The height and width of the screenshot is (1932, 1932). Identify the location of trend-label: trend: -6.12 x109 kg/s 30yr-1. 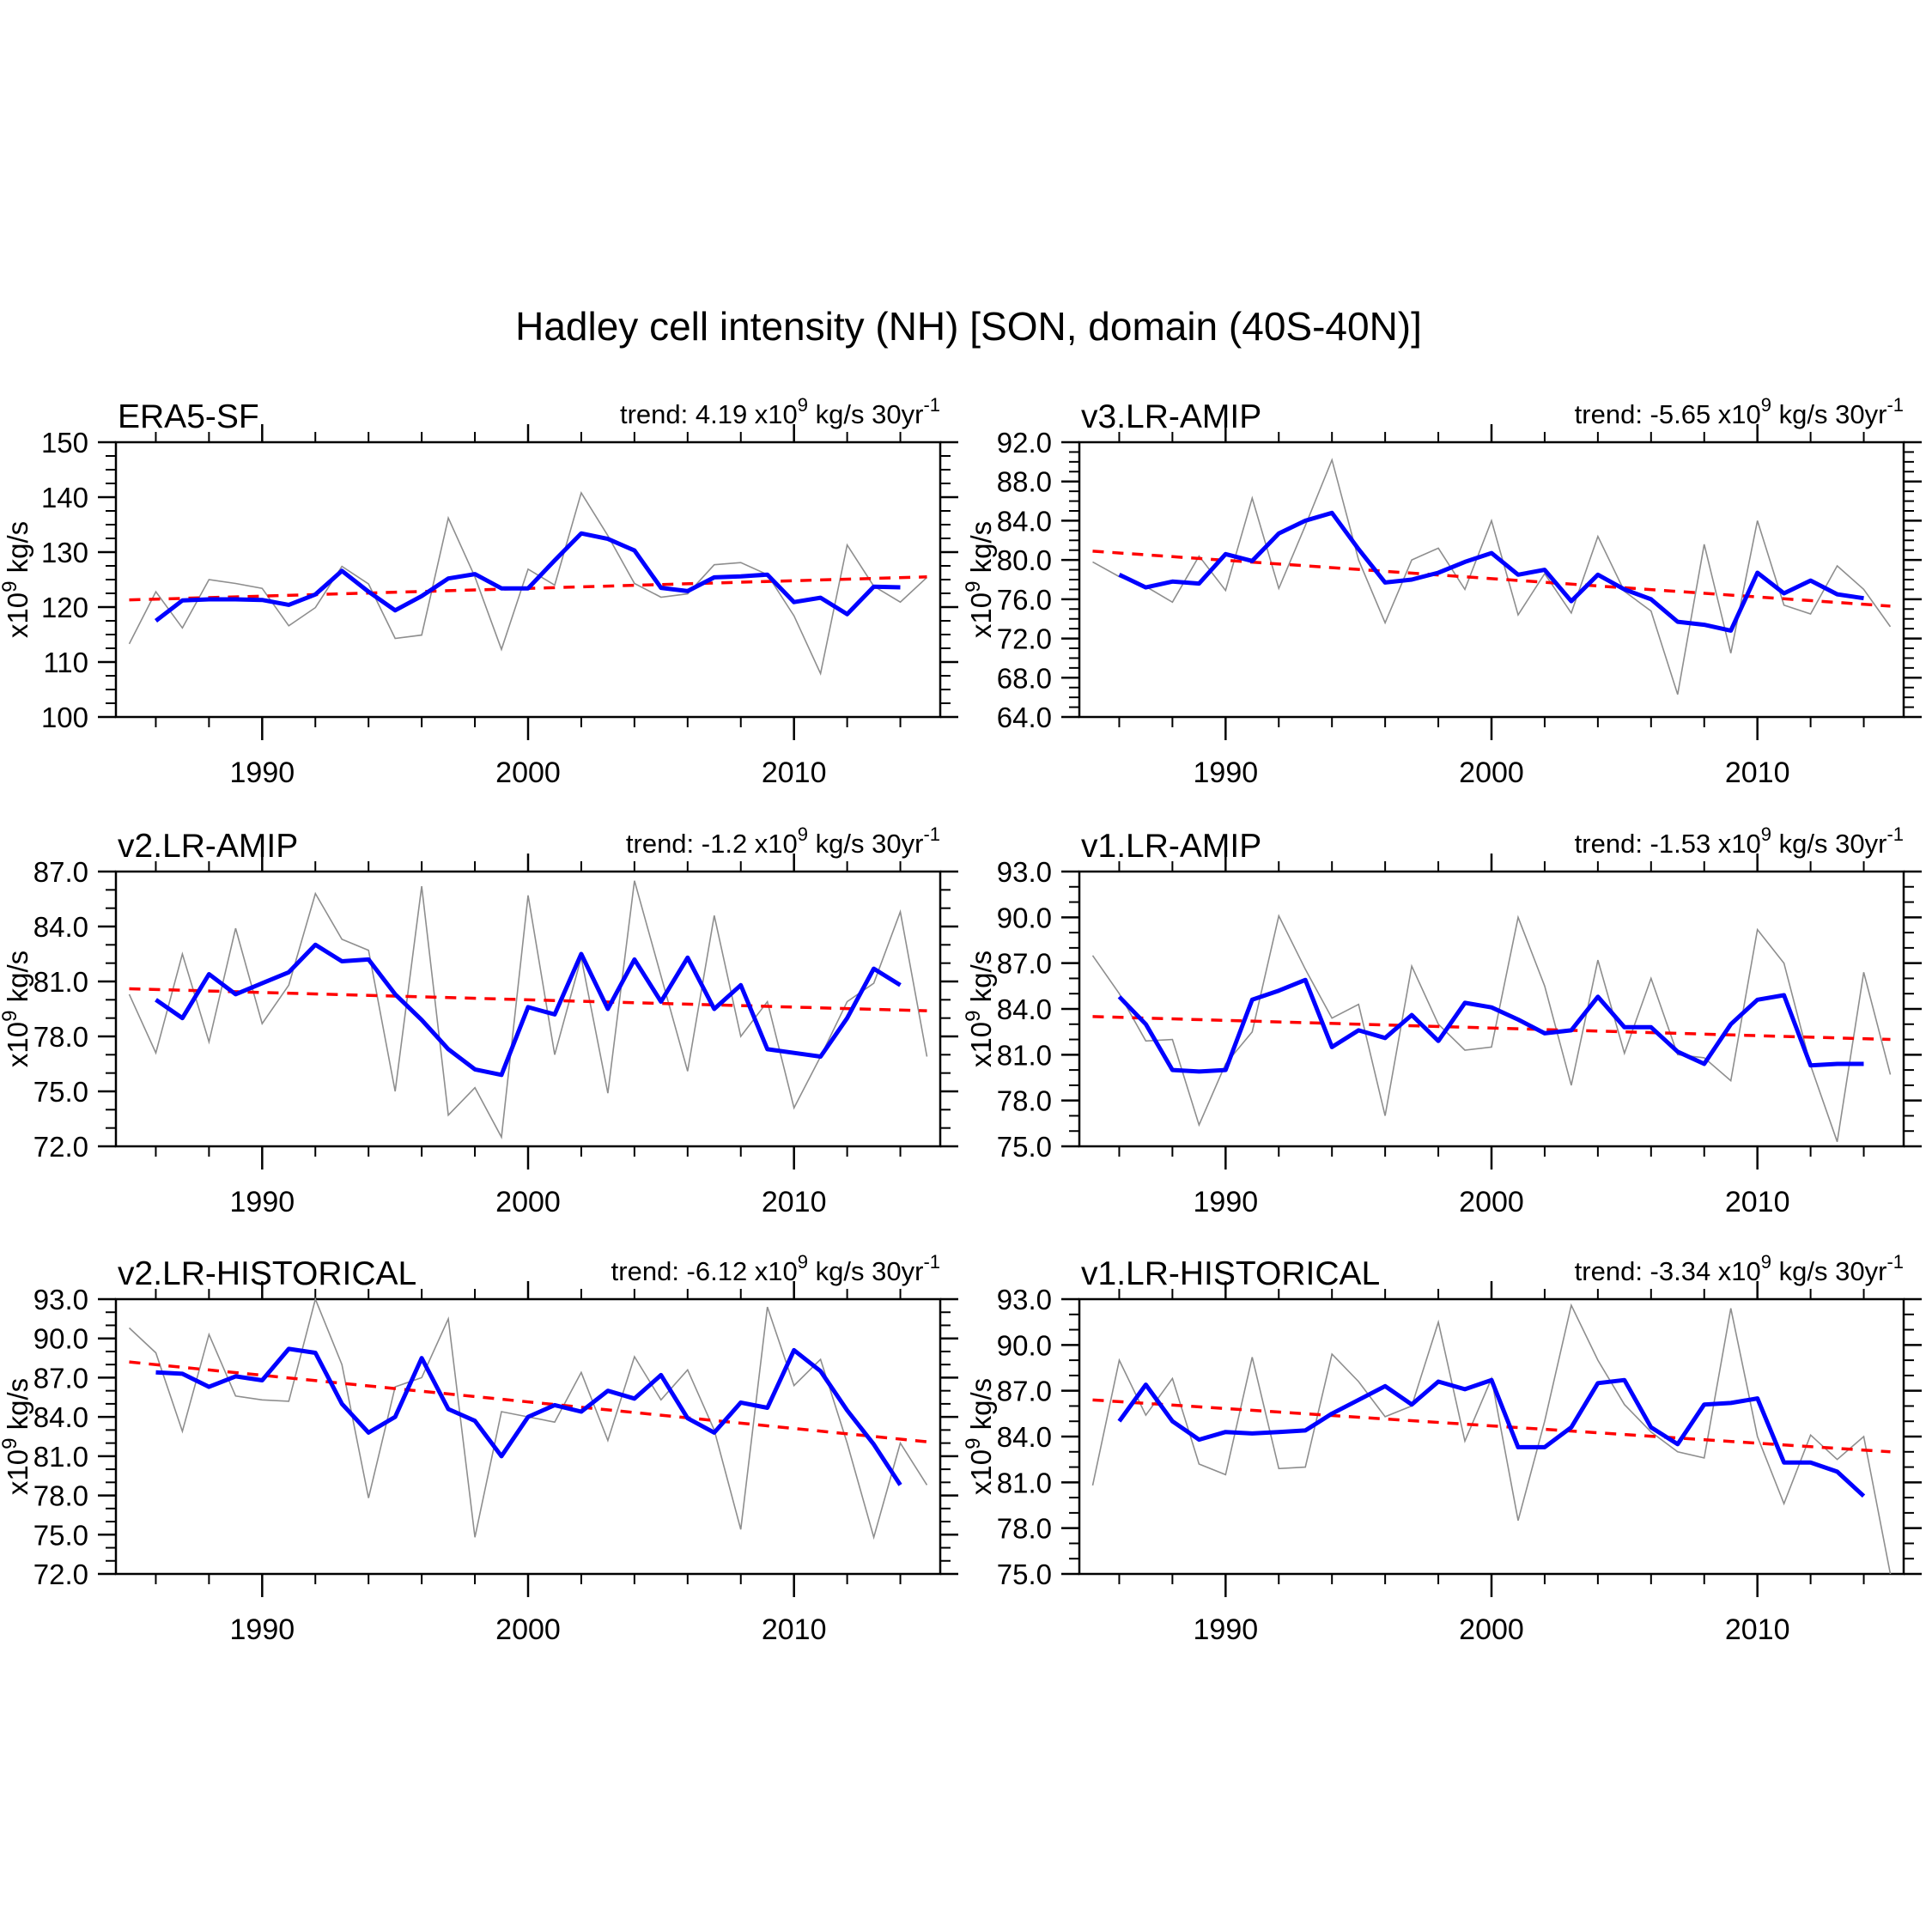
(775, 1268).